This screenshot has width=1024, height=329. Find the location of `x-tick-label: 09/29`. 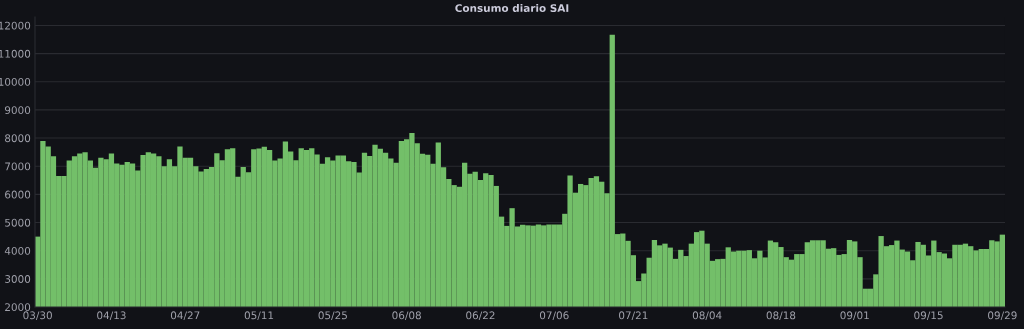

x-tick-label: 09/29 is located at coordinates (1002, 316).